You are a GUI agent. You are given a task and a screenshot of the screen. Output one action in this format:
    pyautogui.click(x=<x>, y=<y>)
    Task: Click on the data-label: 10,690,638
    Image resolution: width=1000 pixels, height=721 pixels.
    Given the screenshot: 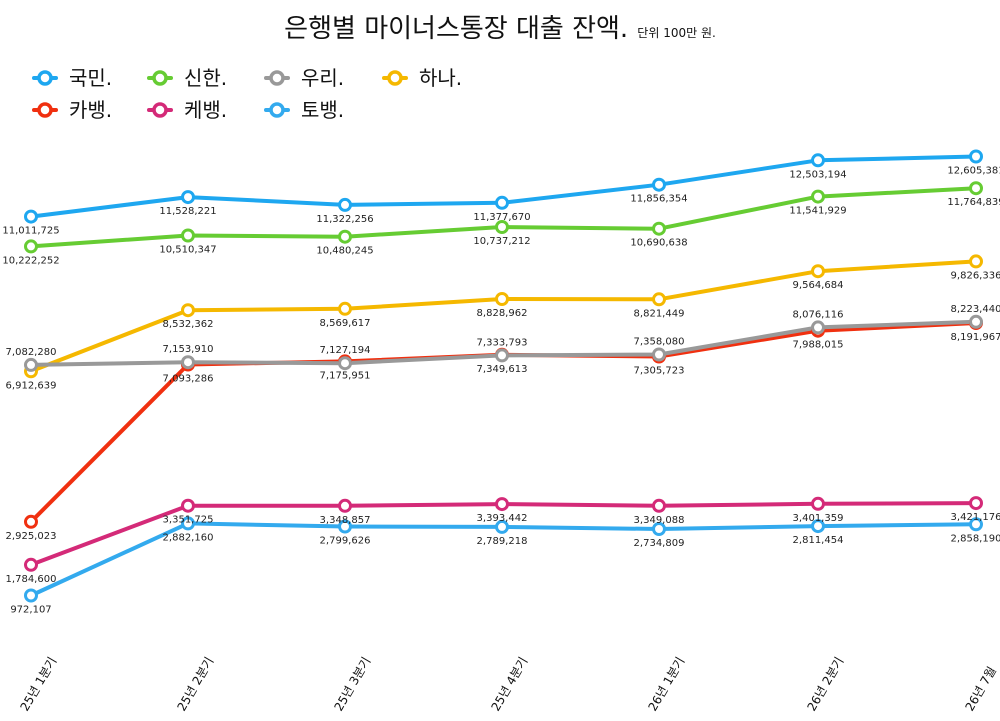 What is the action you would take?
    pyautogui.click(x=658, y=243)
    